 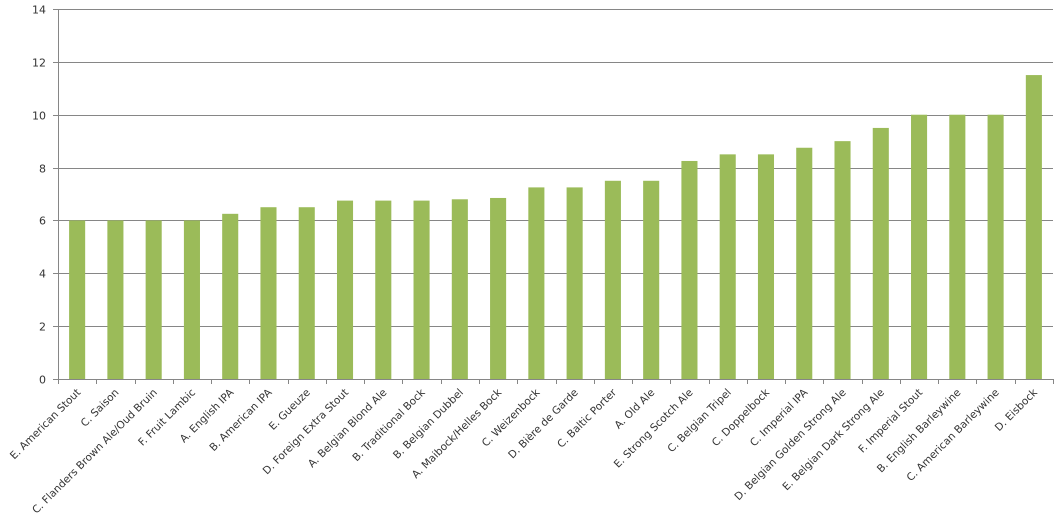 I want to click on x-tick-label: B. Traditional Bock, so click(x=389, y=425).